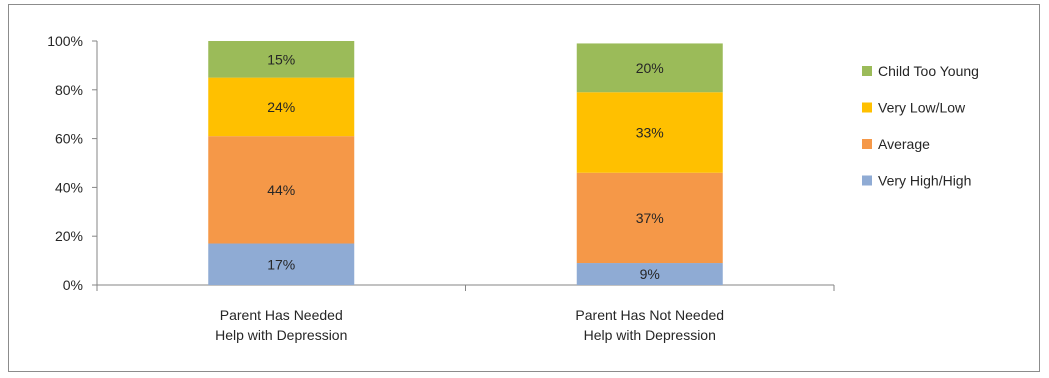  I want to click on legend-label: Very Low/Low, so click(922, 108).